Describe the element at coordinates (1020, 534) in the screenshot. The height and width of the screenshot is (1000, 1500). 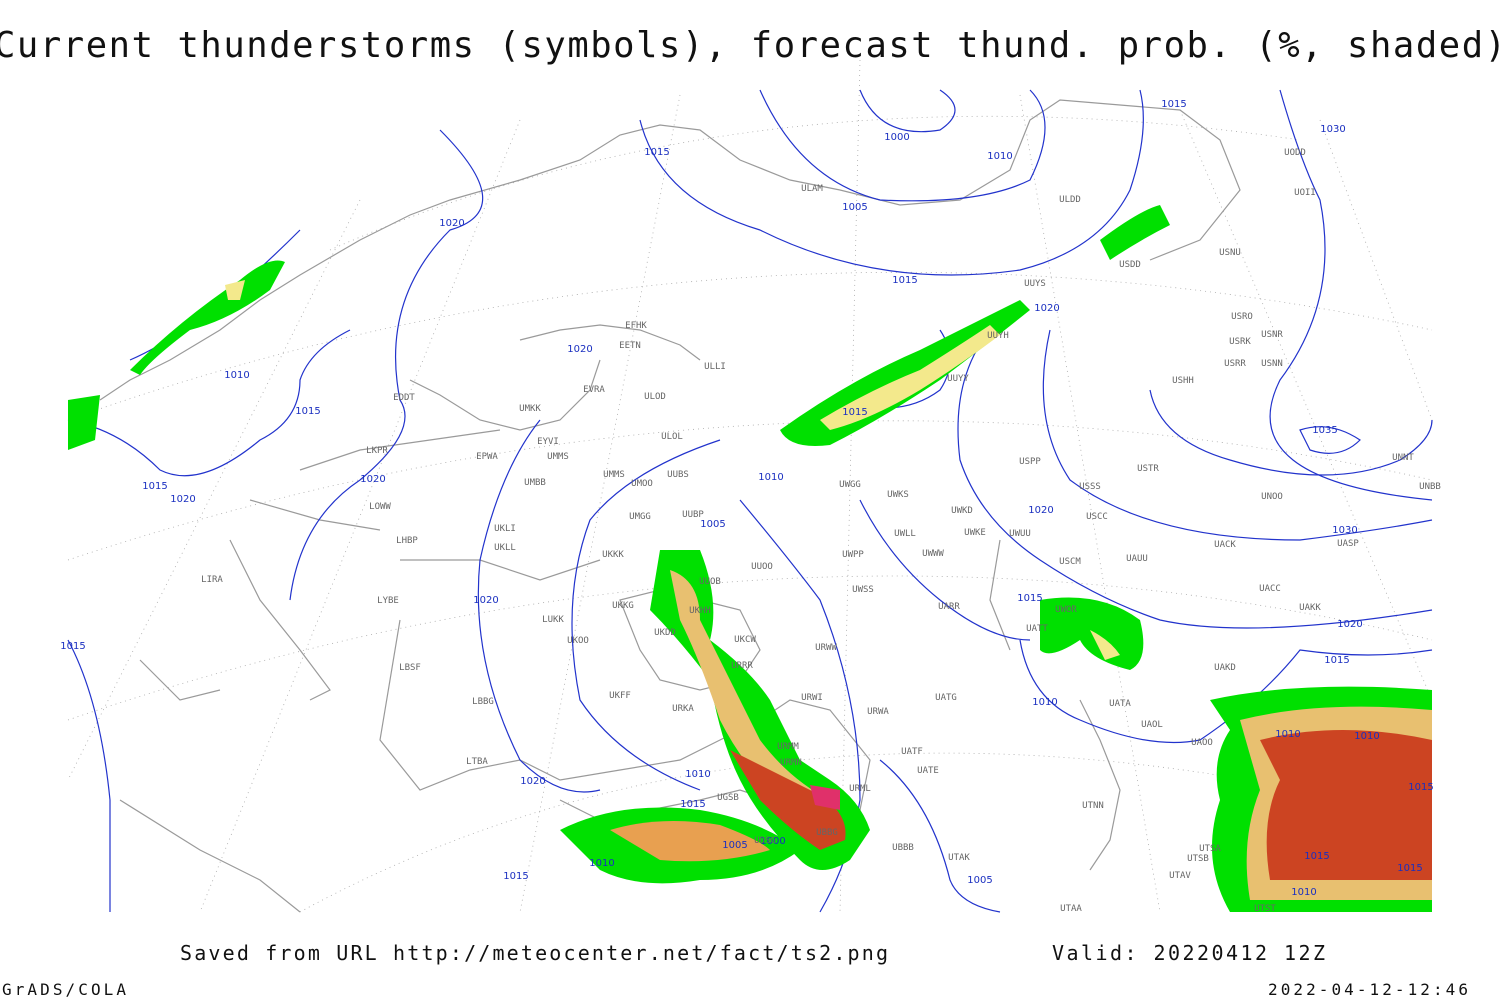
I see `station-label: UWUU` at that location.